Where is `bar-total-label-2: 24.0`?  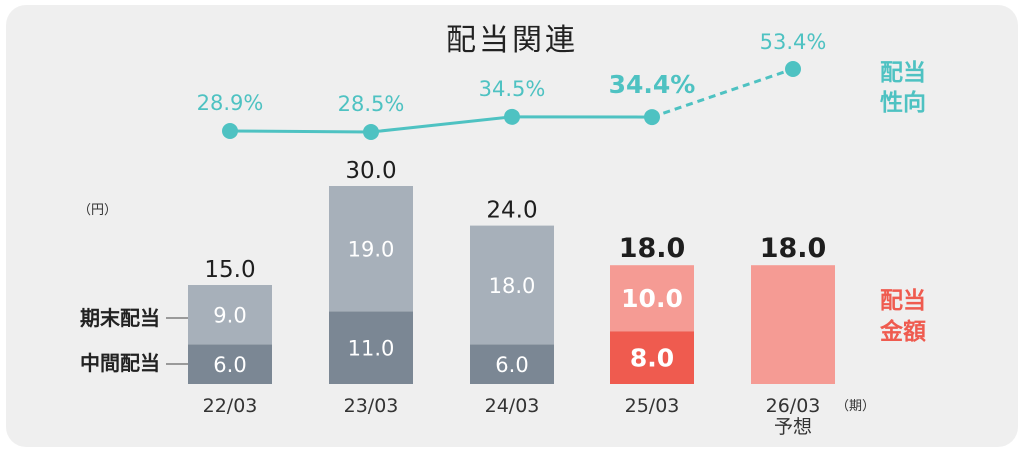
bar-total-label-2: 24.0 is located at coordinates (511, 211).